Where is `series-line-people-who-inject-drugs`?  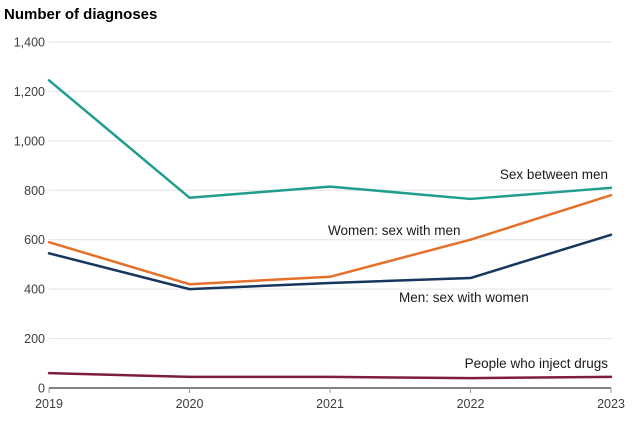 series-line-people-who-inject-drugs is located at coordinates (330, 375).